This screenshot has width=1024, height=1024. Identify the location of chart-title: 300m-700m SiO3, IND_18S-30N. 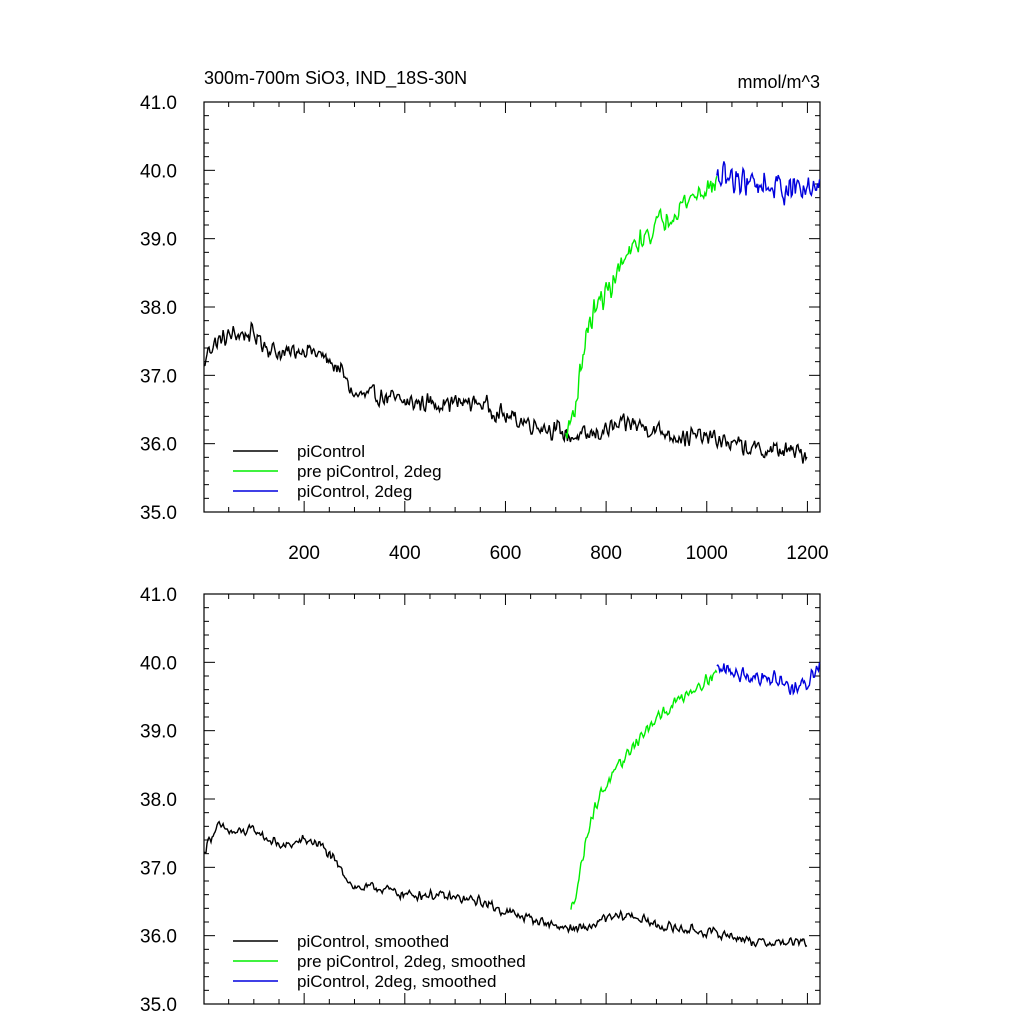
(335, 78).